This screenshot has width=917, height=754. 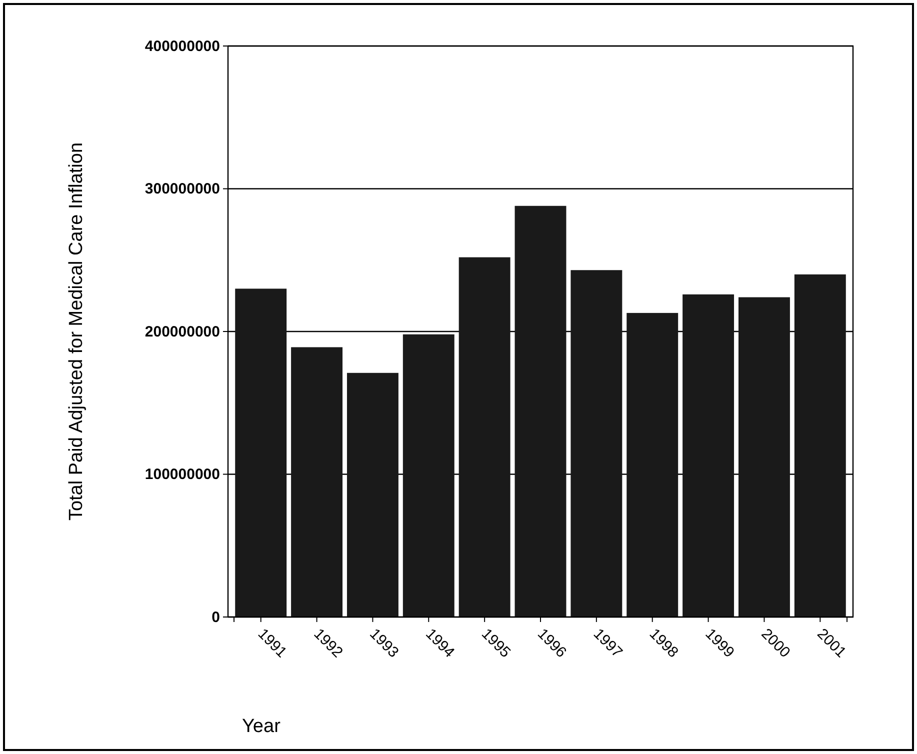 I want to click on y-tick-label: 400000000, so click(x=182, y=46).